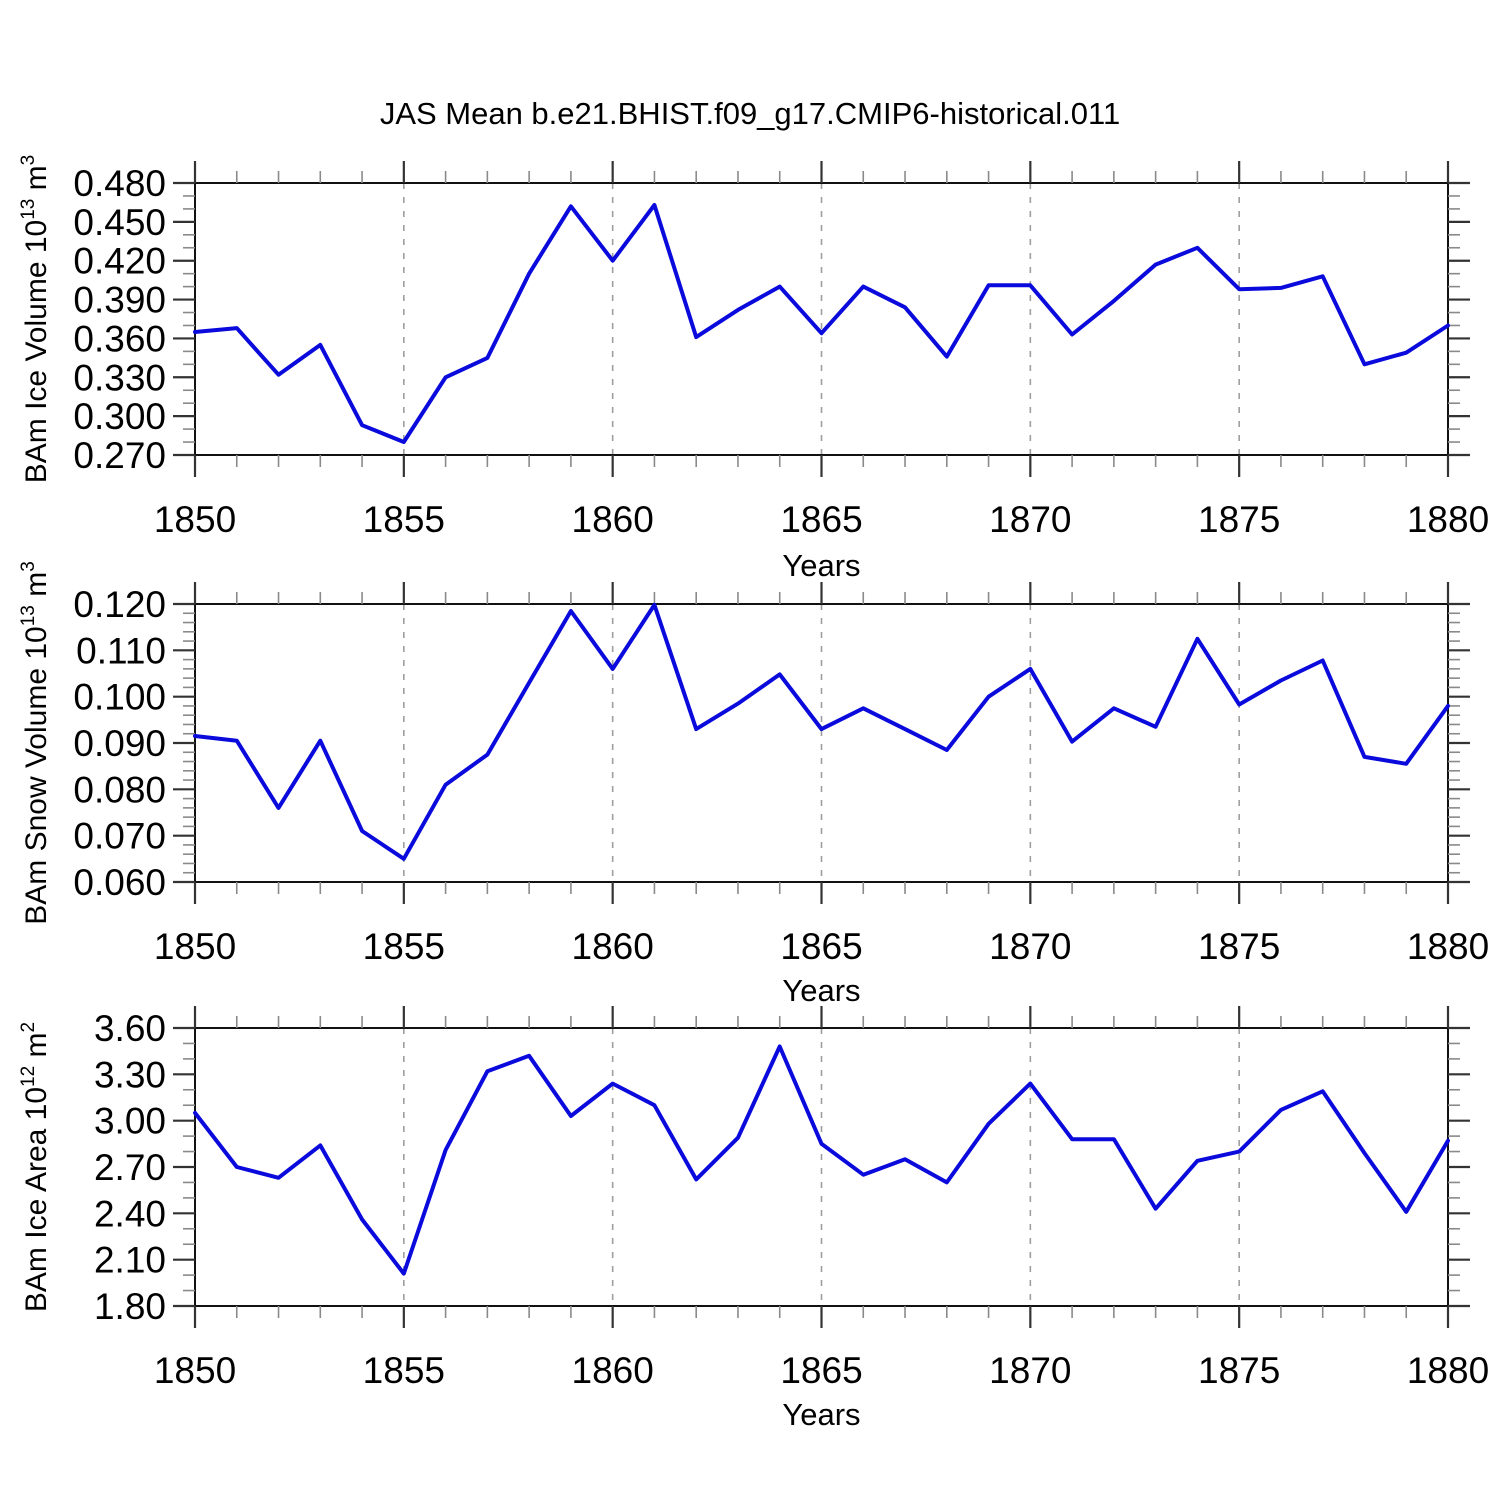  I want to click on x-axis-title-panel-3: Years, so click(821, 1414).